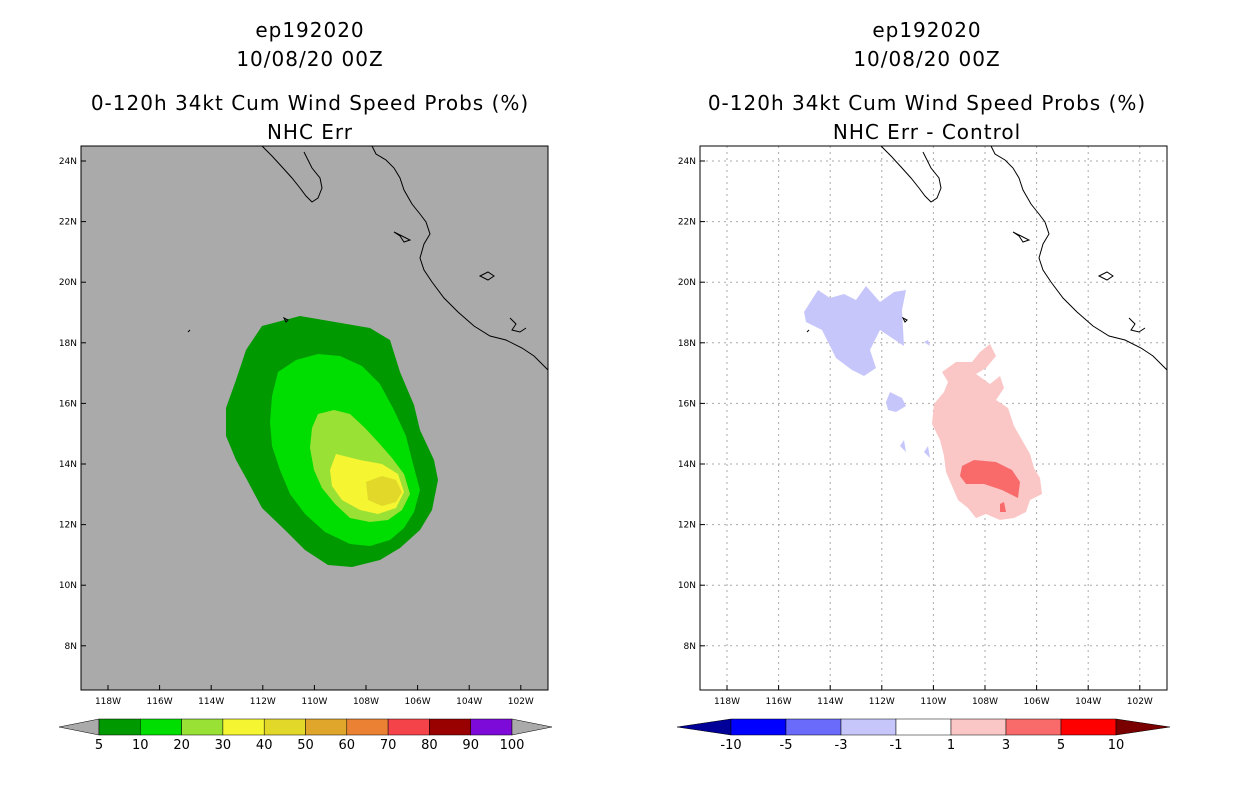 The height and width of the screenshot is (800, 1236). Describe the element at coordinates (1006, 745) in the screenshot. I see `colorbar-label: 3` at that location.